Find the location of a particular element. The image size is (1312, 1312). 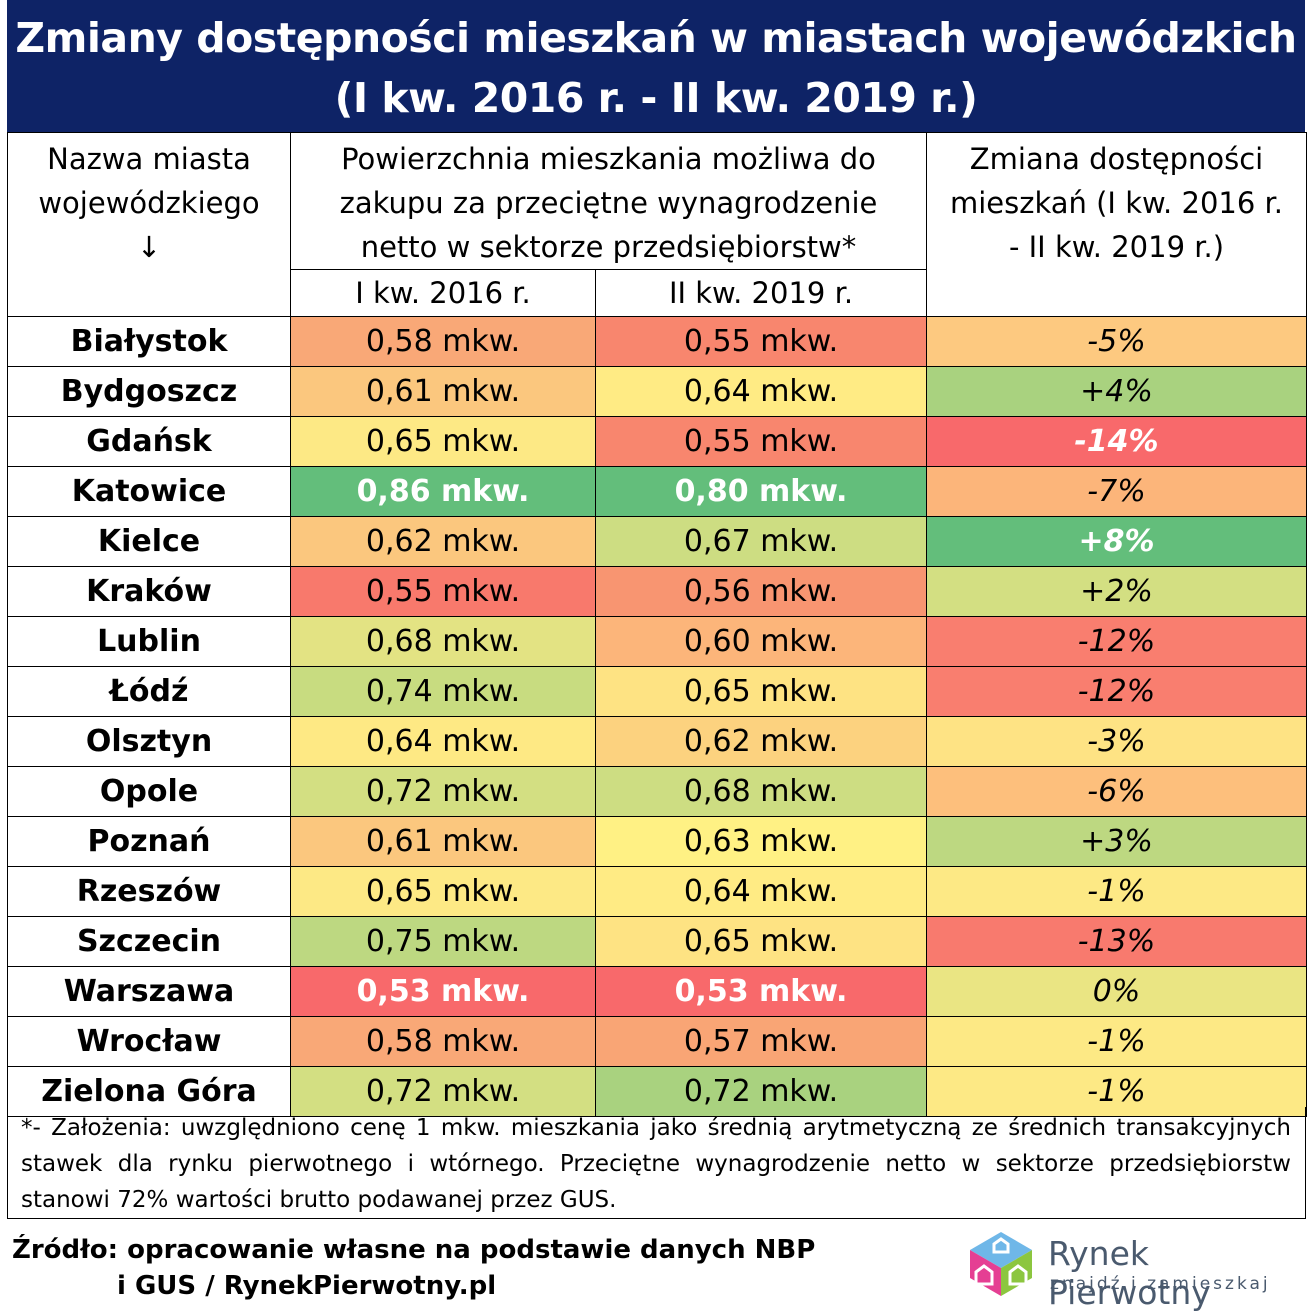

table-row: Kraków 0,55 mkw. 0,56 mkw. +2% is located at coordinates (657, 591).